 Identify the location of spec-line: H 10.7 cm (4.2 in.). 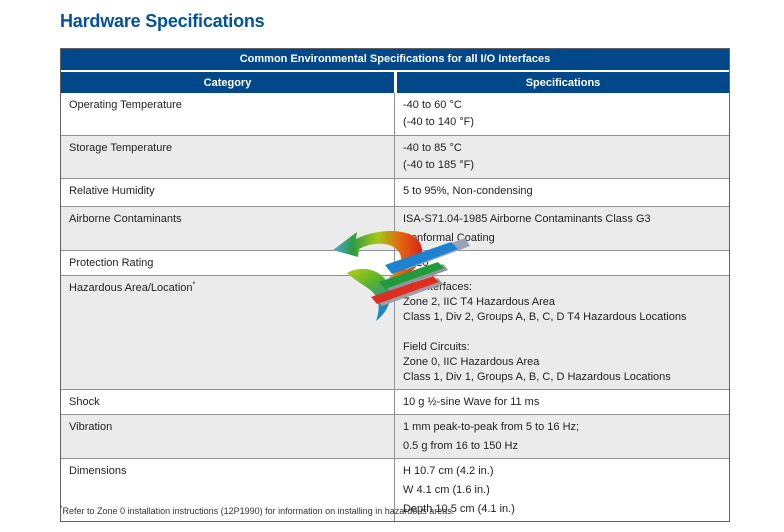
(448, 471).